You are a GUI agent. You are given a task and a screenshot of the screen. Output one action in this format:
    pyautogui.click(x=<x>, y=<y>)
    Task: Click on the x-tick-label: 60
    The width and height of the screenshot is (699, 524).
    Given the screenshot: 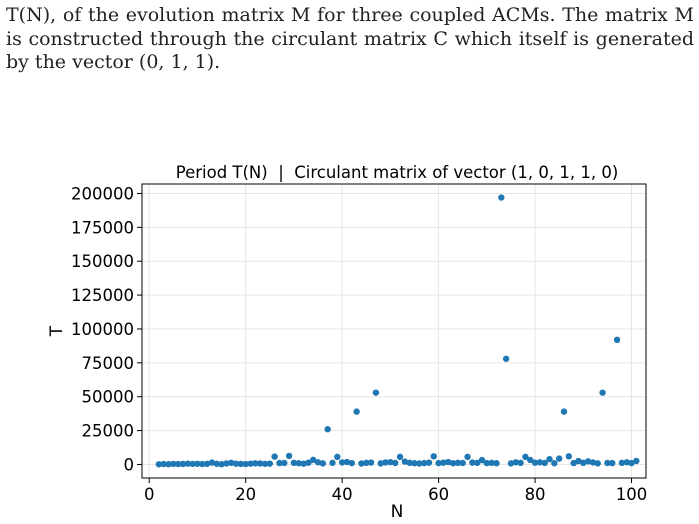 What is the action you would take?
    pyautogui.click(x=438, y=494)
    